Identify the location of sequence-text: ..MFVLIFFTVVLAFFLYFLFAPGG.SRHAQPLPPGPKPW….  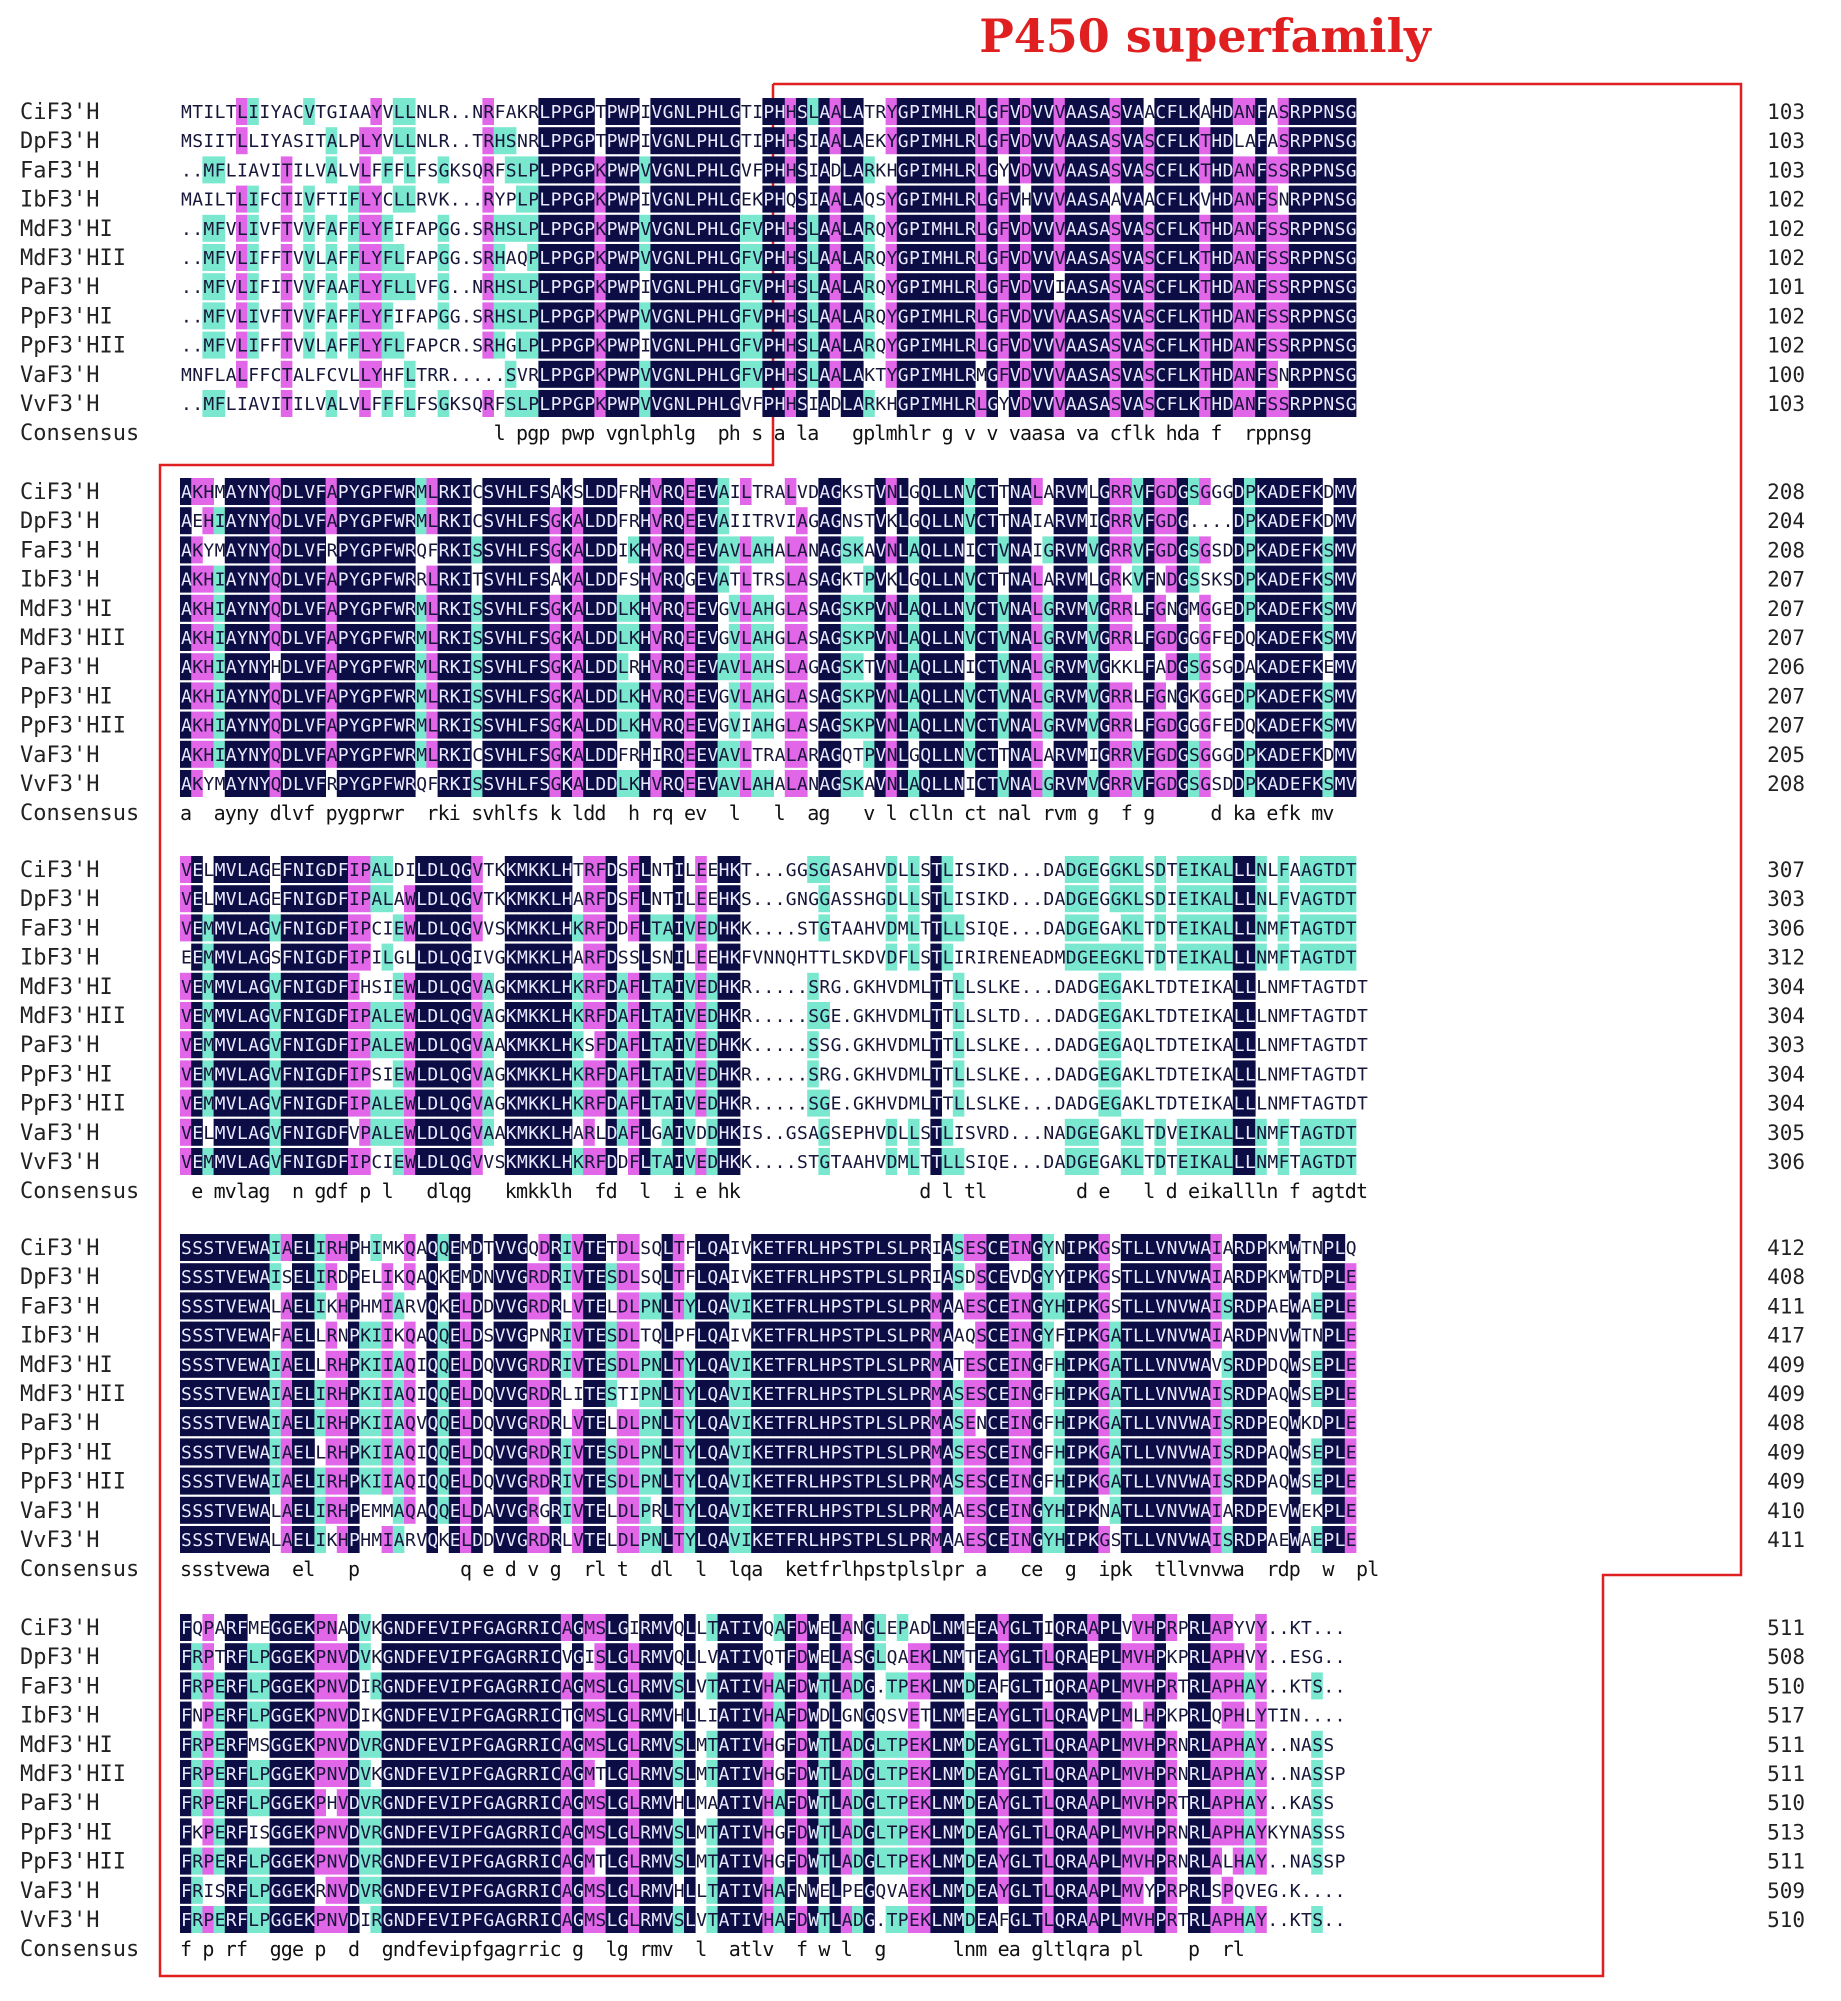
(769, 258).